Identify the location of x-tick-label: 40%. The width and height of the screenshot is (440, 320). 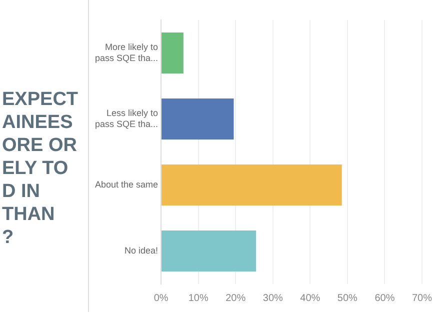
(310, 298).